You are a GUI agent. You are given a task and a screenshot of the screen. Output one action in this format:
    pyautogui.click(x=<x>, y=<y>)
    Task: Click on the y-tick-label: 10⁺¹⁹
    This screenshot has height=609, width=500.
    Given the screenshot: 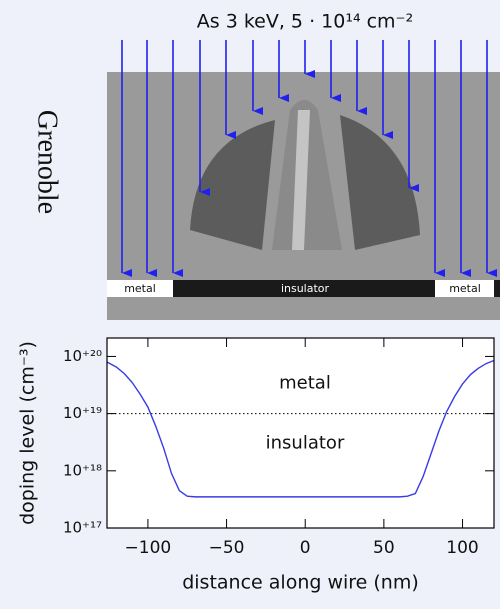 What is the action you would take?
    pyautogui.click(x=82, y=413)
    